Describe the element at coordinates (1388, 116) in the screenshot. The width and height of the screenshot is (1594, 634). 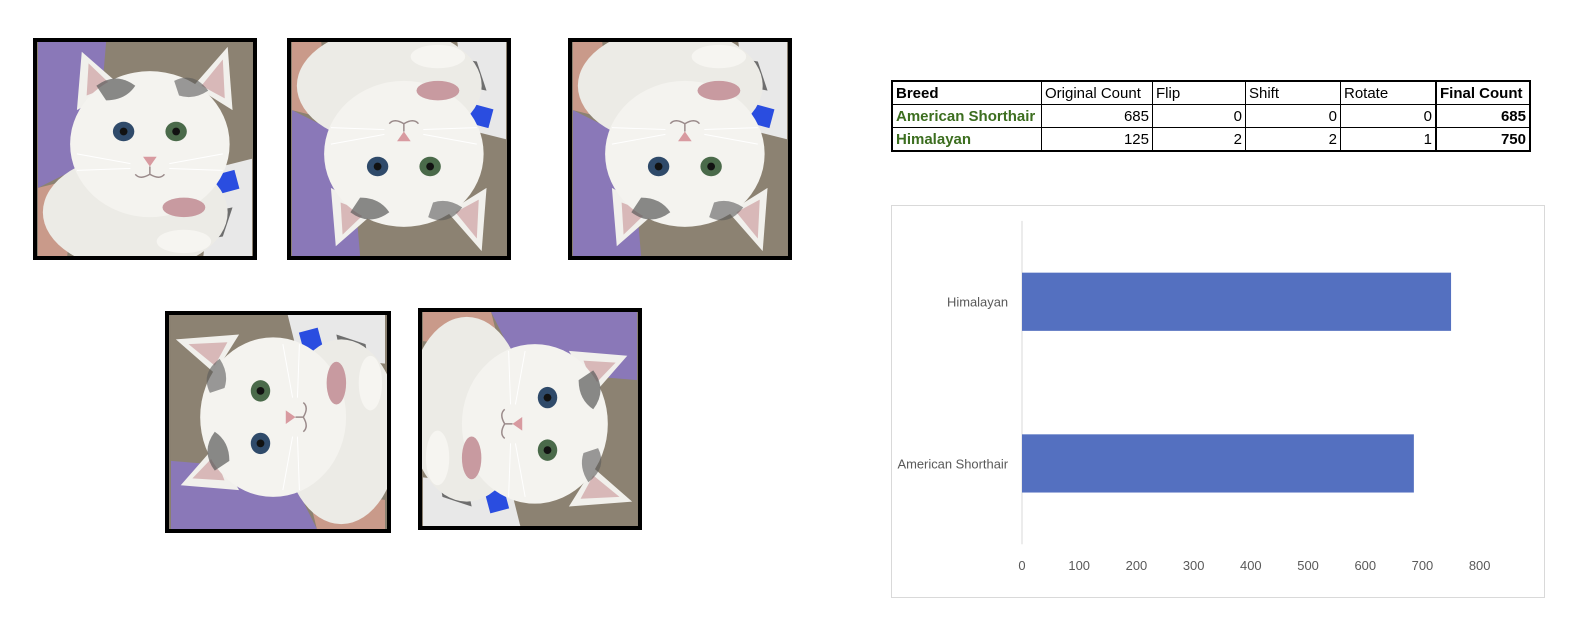
I see `cell-rotate: 0` at that location.